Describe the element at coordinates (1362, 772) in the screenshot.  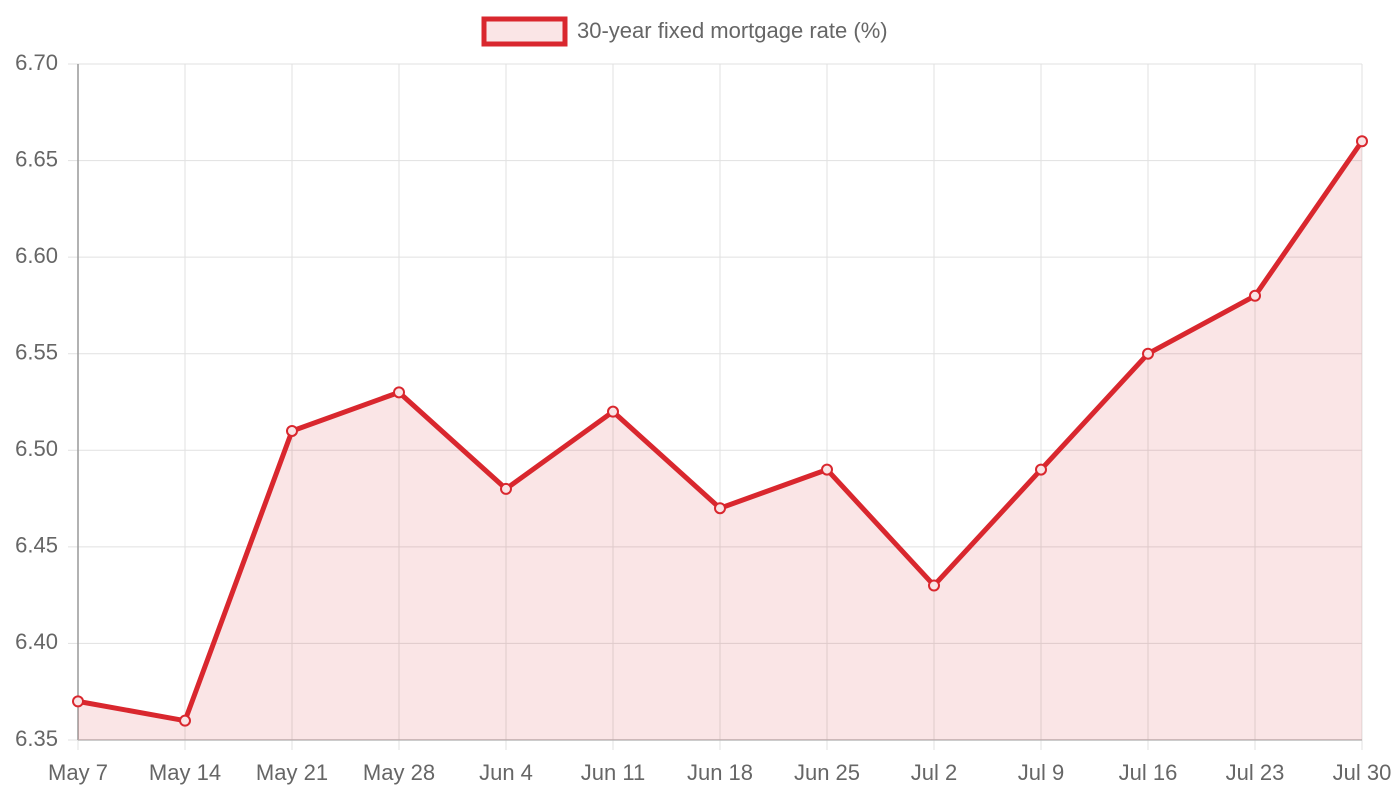
I see `x-tick-label: Jul 30` at that location.